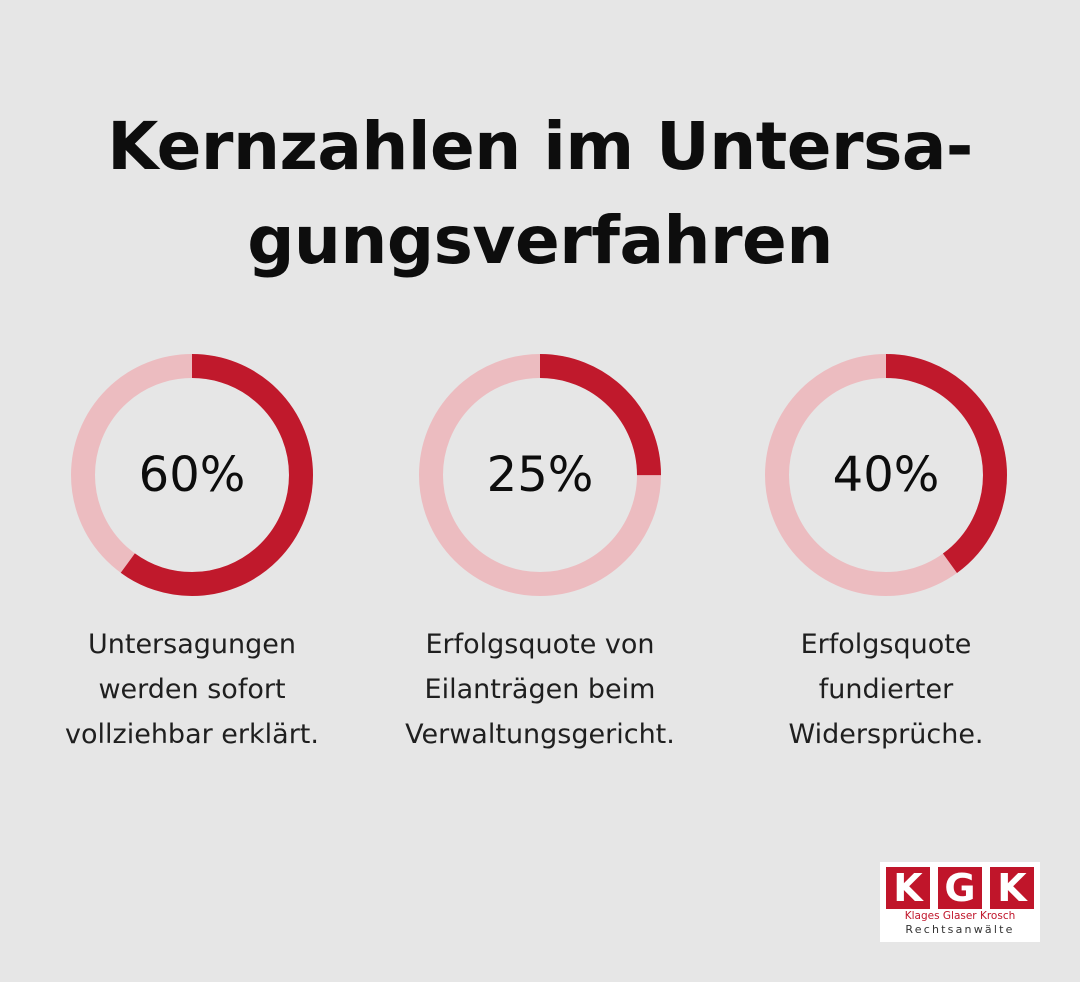  What do you see at coordinates (540, 240) in the screenshot?
I see `title-line-2: gungsverfahren` at bounding box center [540, 240].